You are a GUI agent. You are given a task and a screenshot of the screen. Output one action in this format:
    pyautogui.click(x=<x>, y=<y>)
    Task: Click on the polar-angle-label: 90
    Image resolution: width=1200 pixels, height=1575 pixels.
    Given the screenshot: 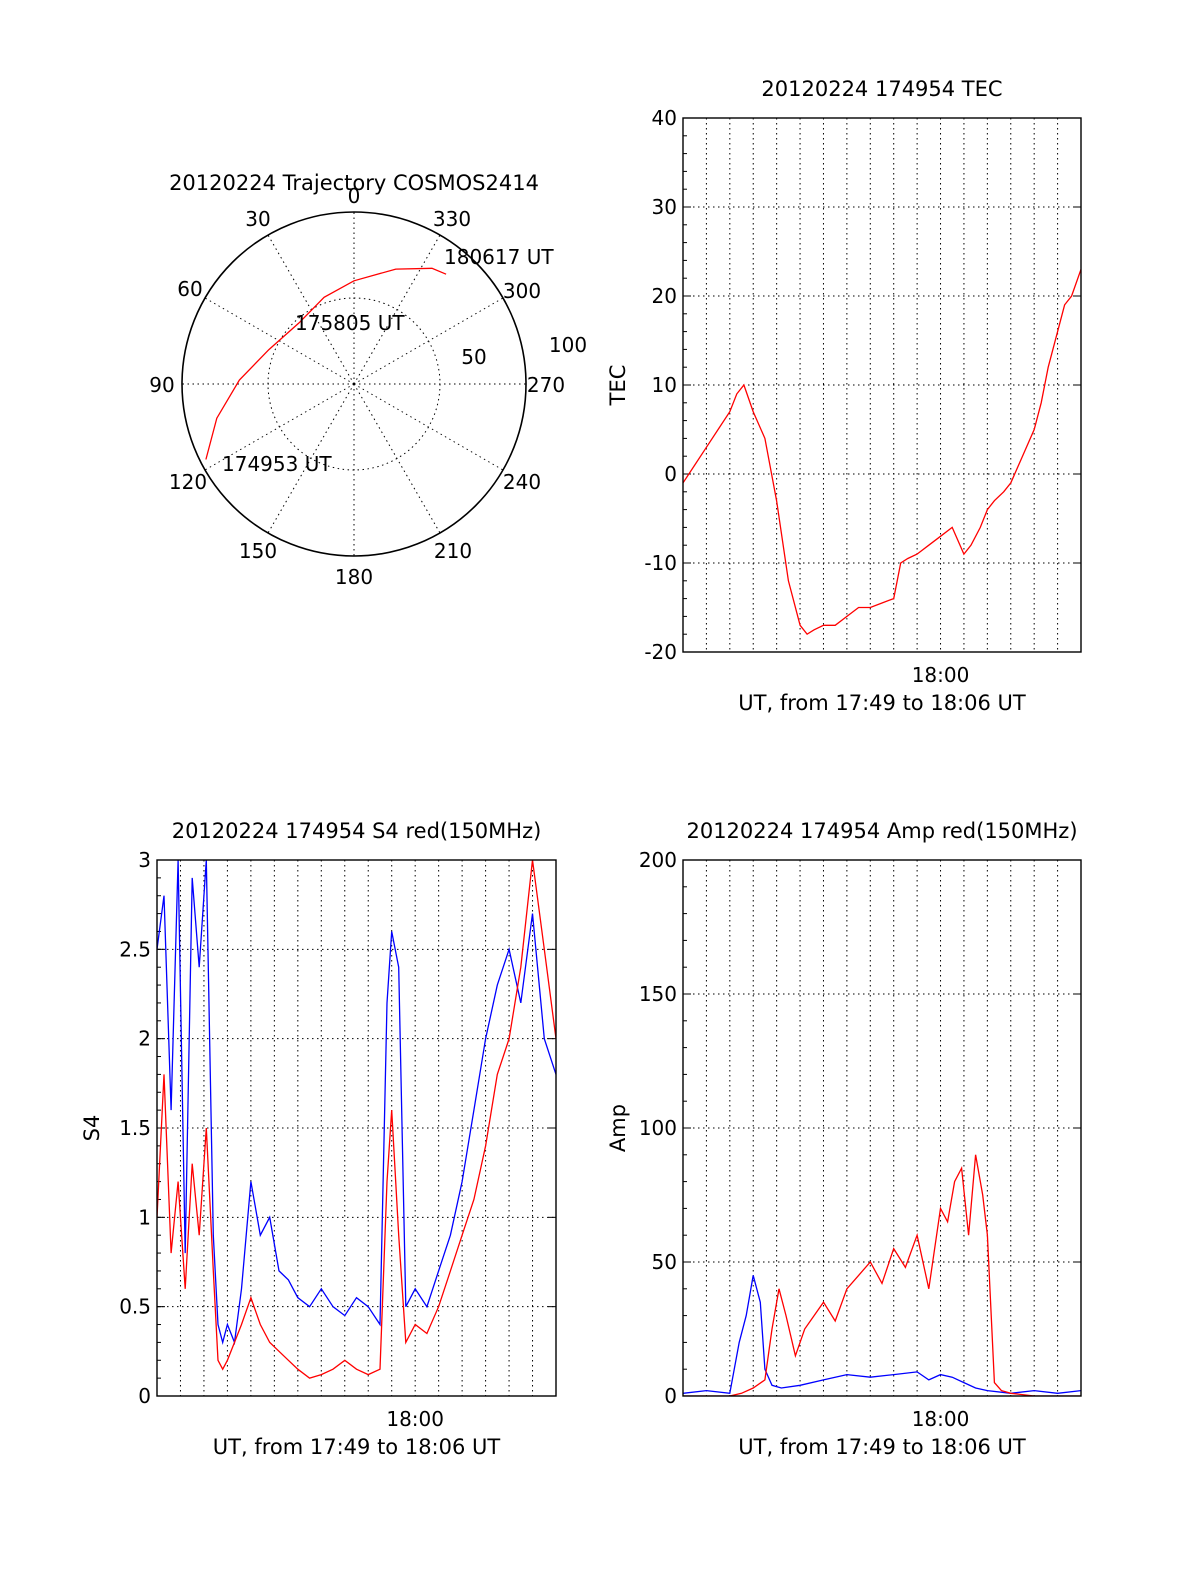 What is the action you would take?
    pyautogui.click(x=161, y=385)
    